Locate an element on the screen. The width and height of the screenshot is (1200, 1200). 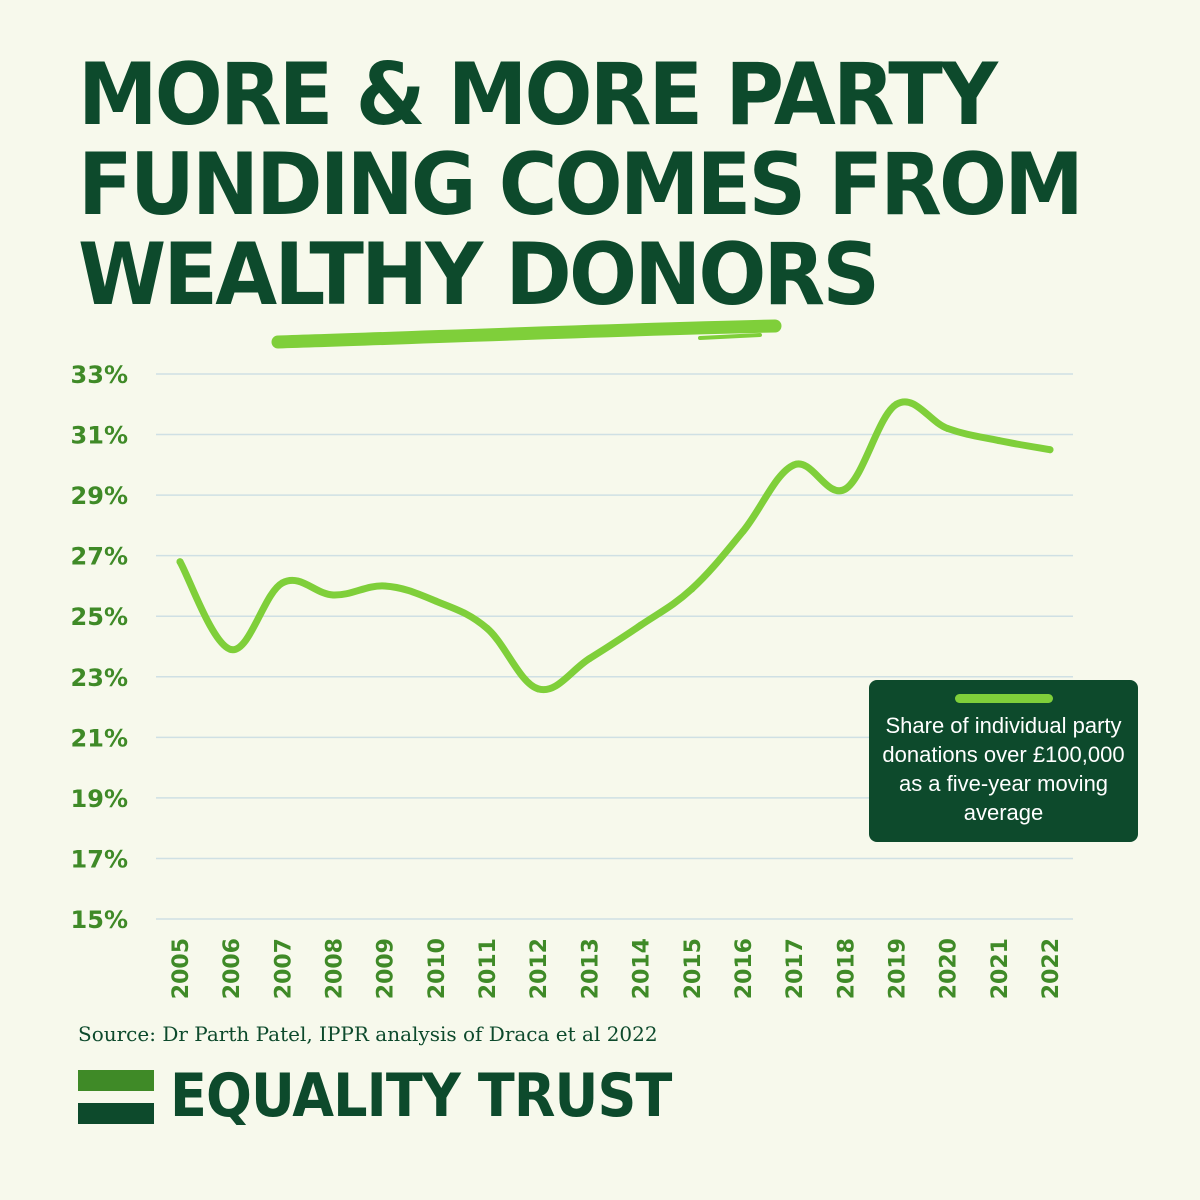
x-tick-label: 2018 is located at coordinates (846, 968).